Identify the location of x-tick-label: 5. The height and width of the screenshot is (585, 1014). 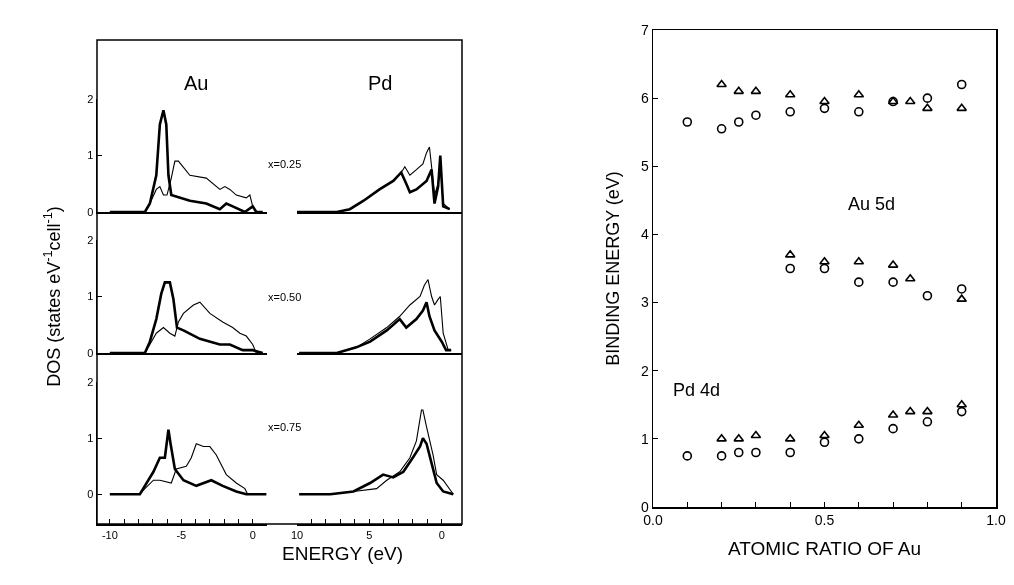
(369, 534).